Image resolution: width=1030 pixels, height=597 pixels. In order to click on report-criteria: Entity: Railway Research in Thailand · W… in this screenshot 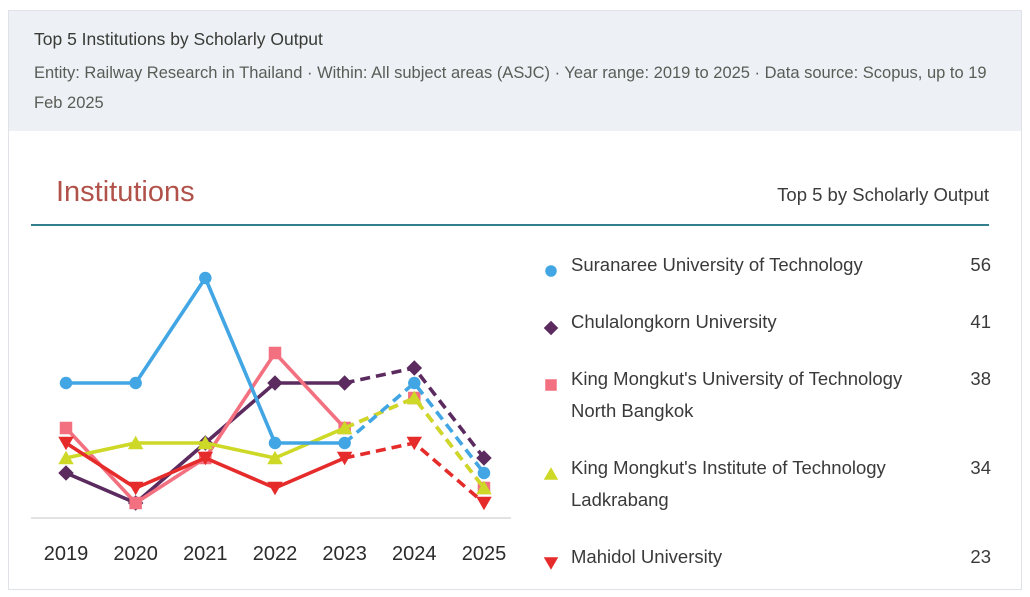, I will do `click(510, 88)`.